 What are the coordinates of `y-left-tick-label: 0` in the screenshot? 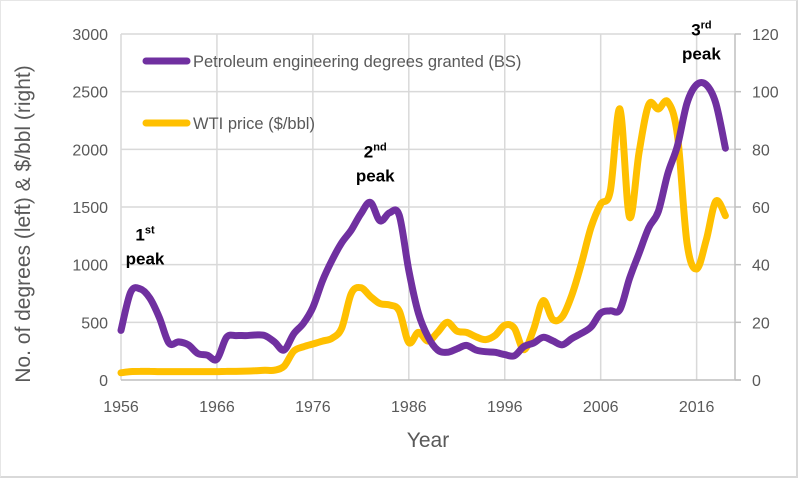 It's located at (103, 381).